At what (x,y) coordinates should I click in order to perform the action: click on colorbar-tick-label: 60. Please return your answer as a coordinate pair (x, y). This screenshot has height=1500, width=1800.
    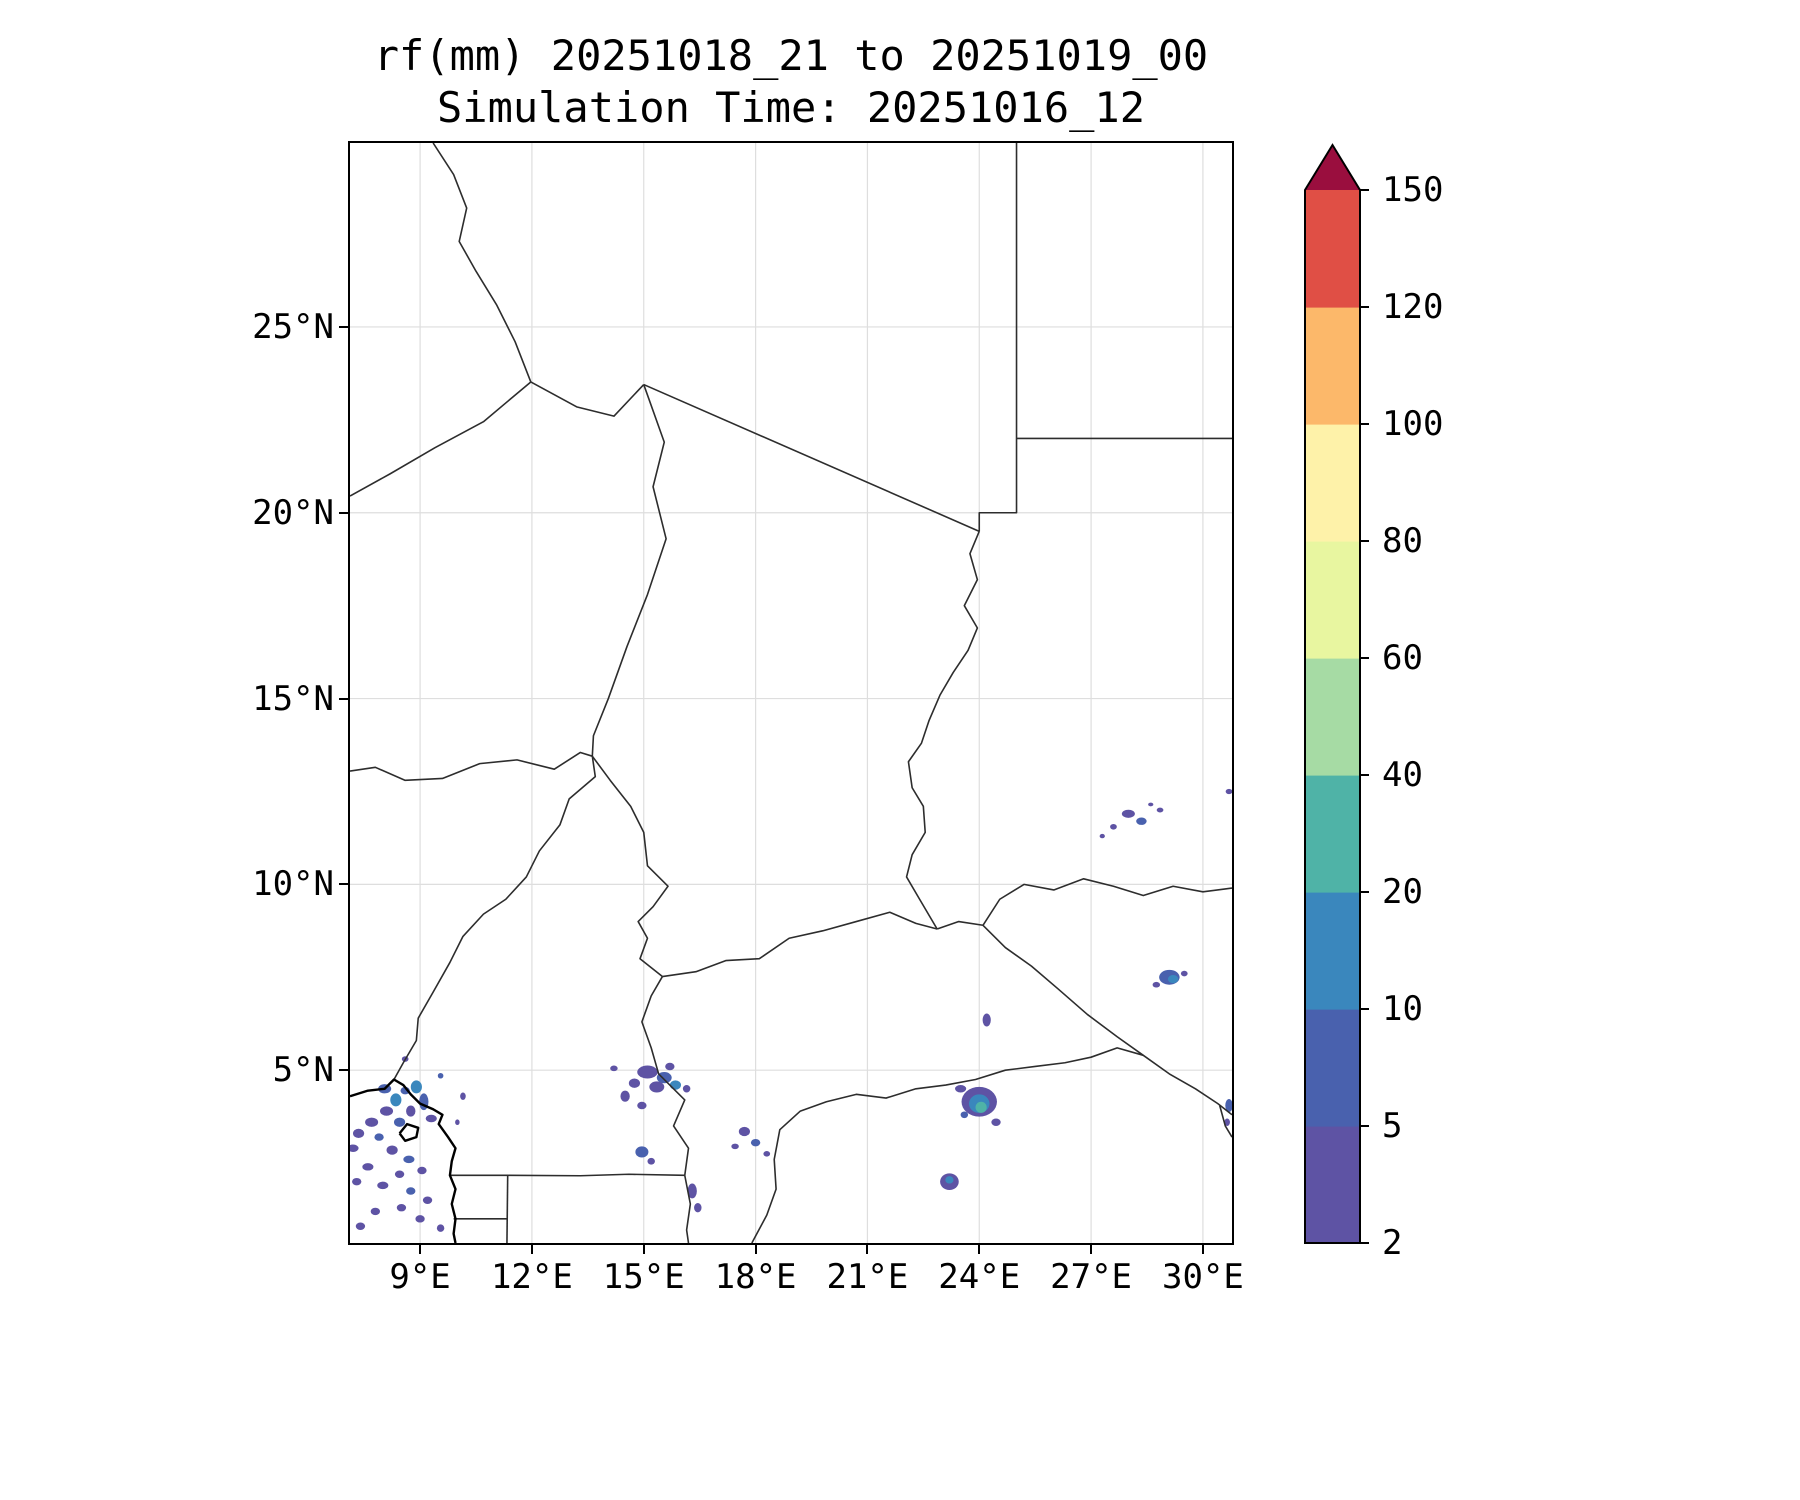
    Looking at the image, I should click on (1402, 658).